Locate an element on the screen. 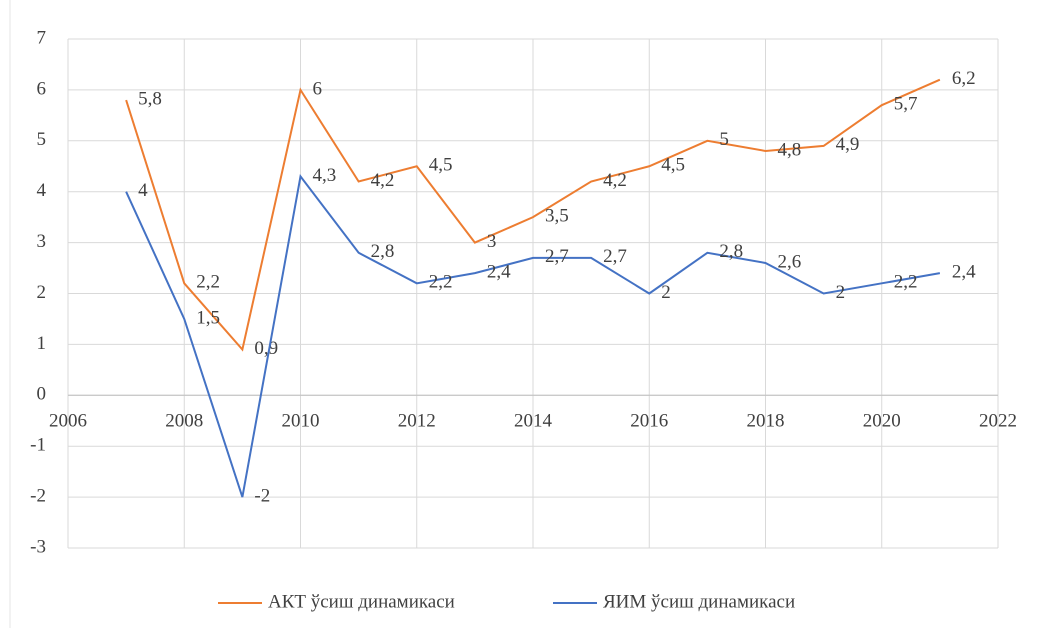  x-tick-label: 2010 is located at coordinates (301, 421).